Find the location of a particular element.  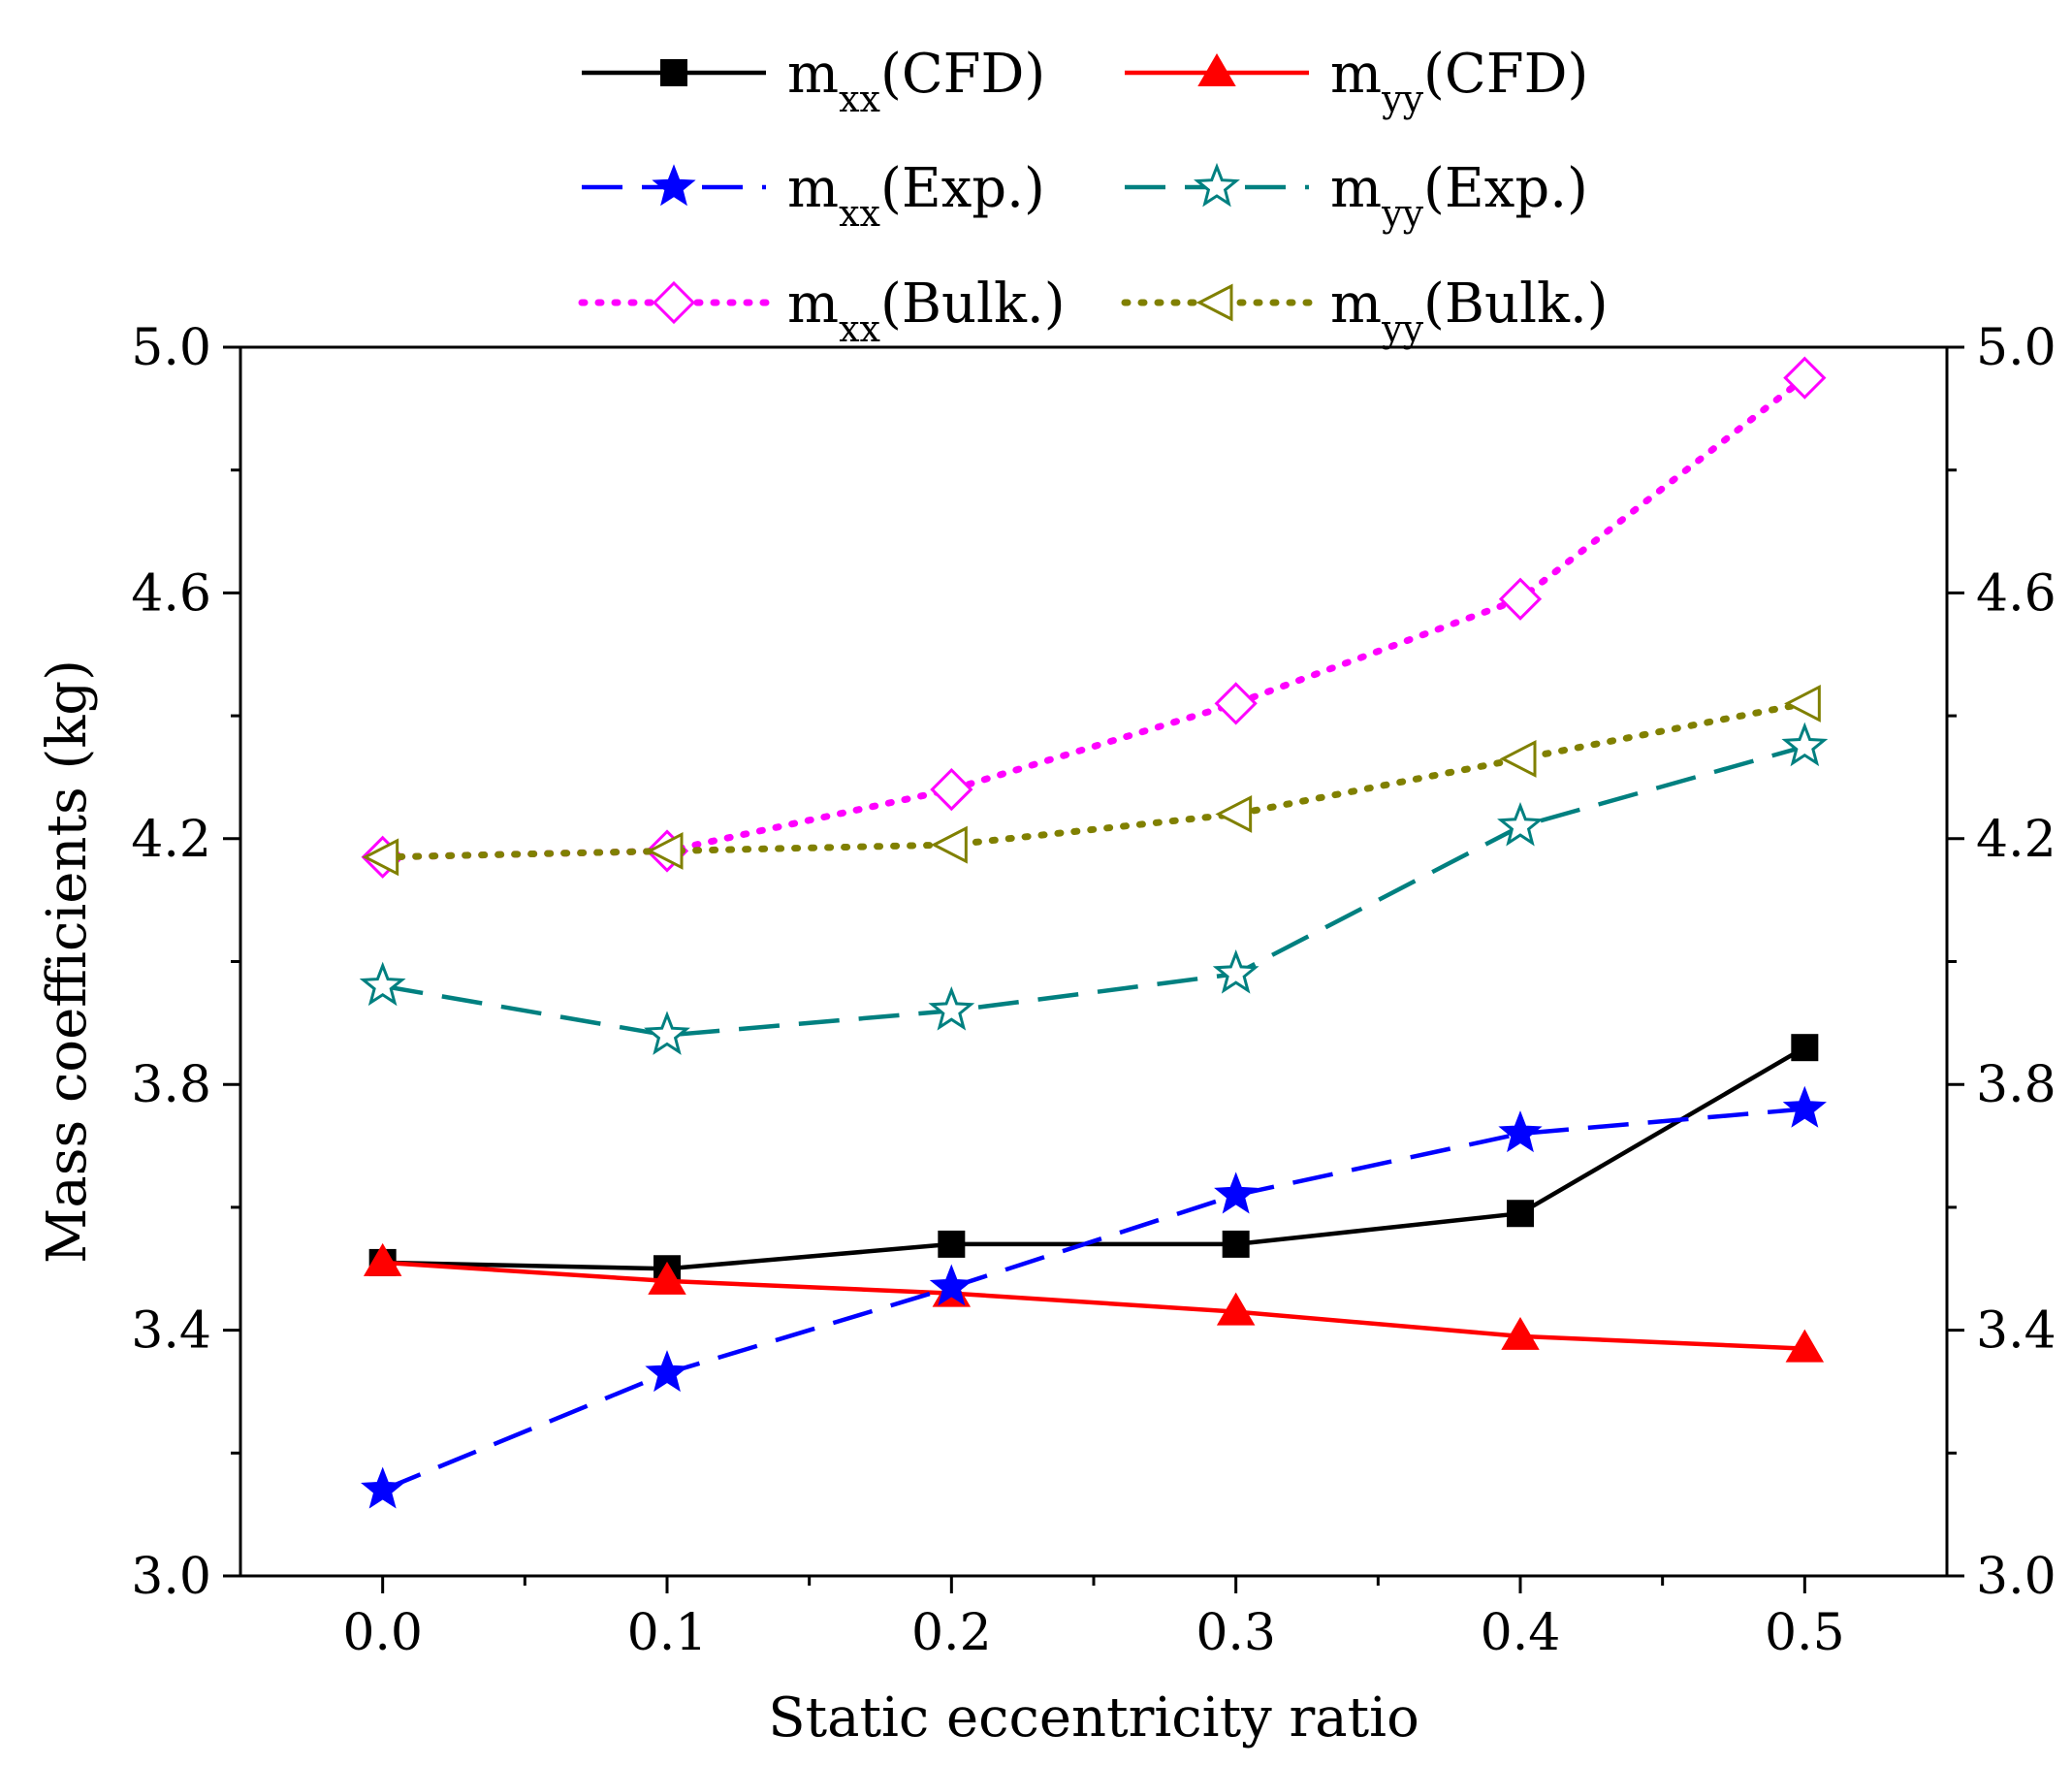

x-tick-label: 0.3 is located at coordinates (1235, 1633).